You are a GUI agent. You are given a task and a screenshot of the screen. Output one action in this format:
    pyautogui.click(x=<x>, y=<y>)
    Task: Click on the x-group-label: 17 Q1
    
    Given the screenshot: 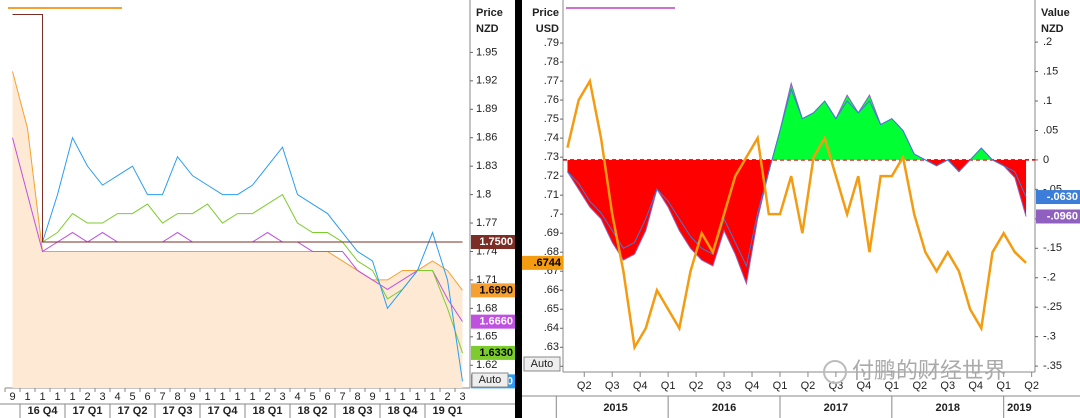 What is the action you would take?
    pyautogui.click(x=88, y=411)
    